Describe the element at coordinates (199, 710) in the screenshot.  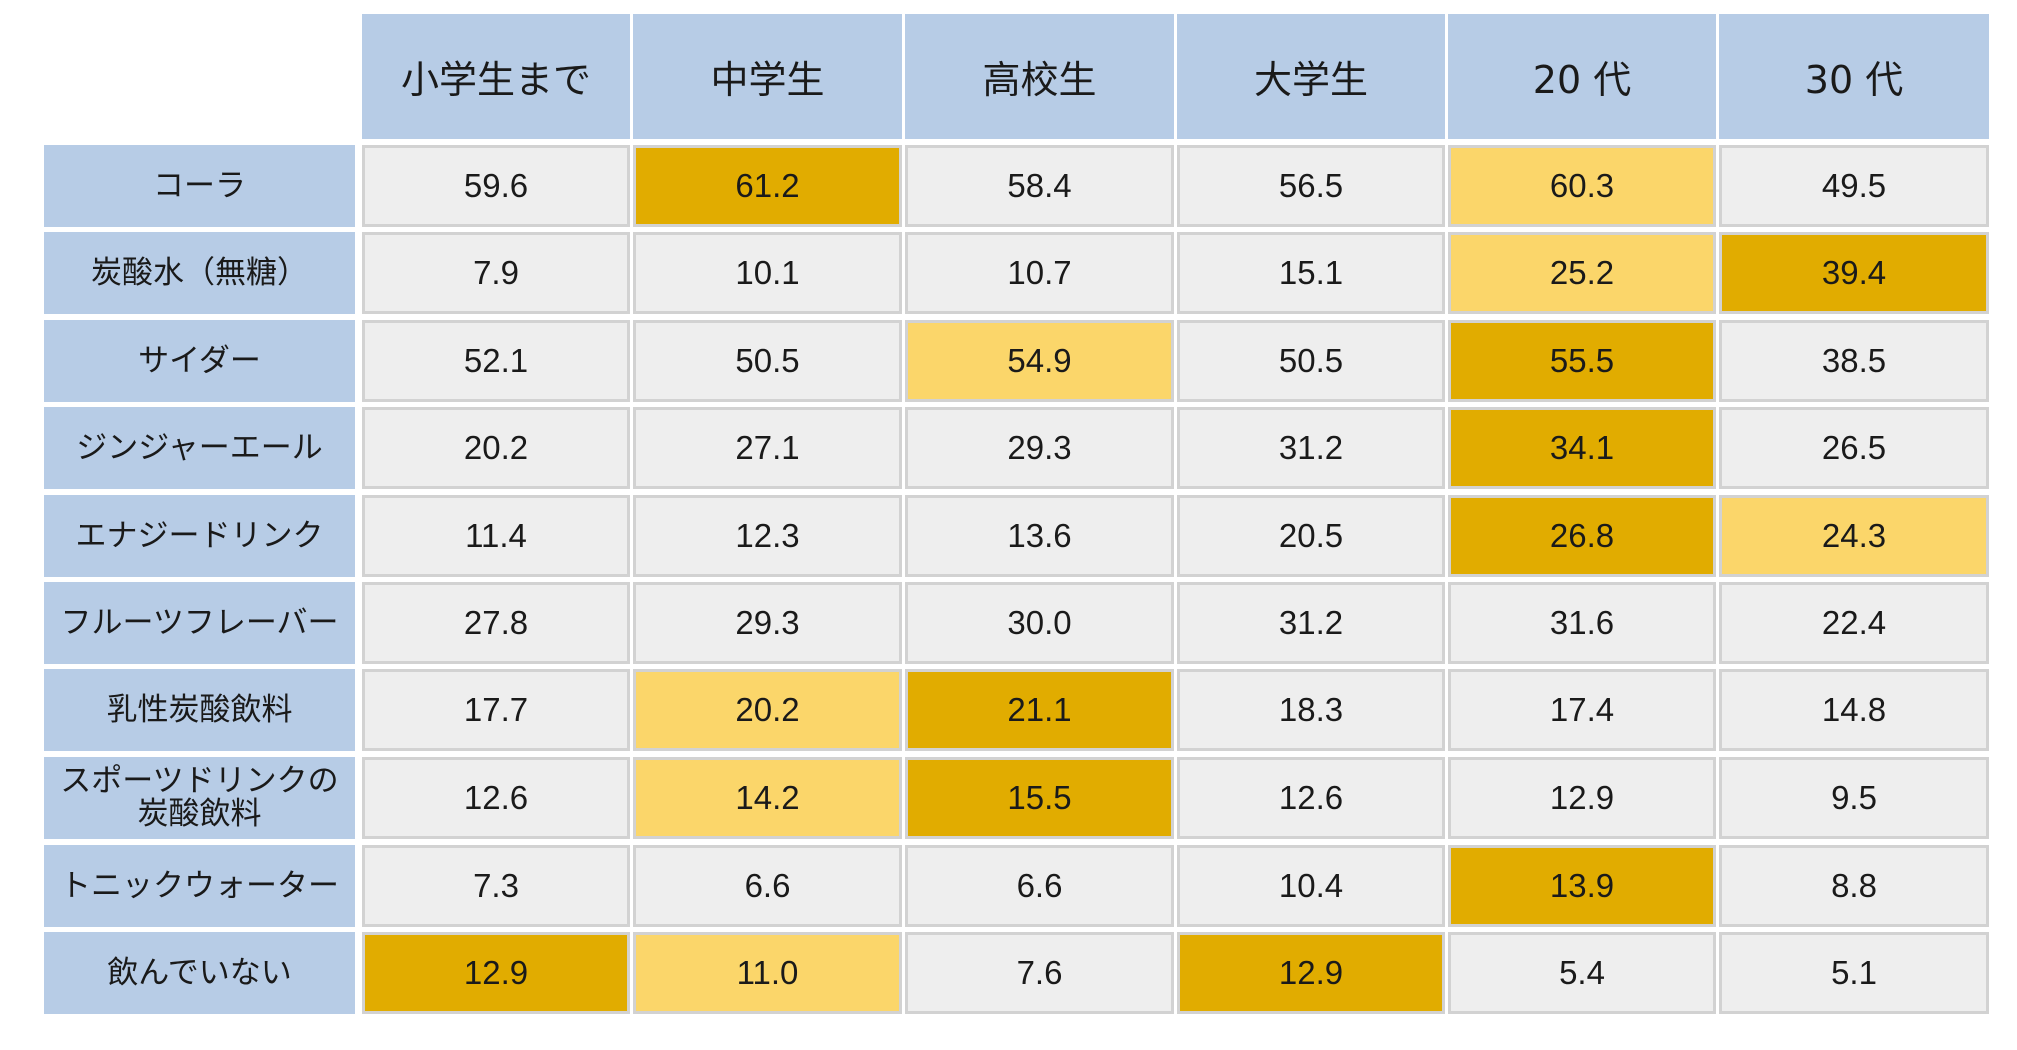
I see `row-header: 乳性炭酸飲料` at that location.